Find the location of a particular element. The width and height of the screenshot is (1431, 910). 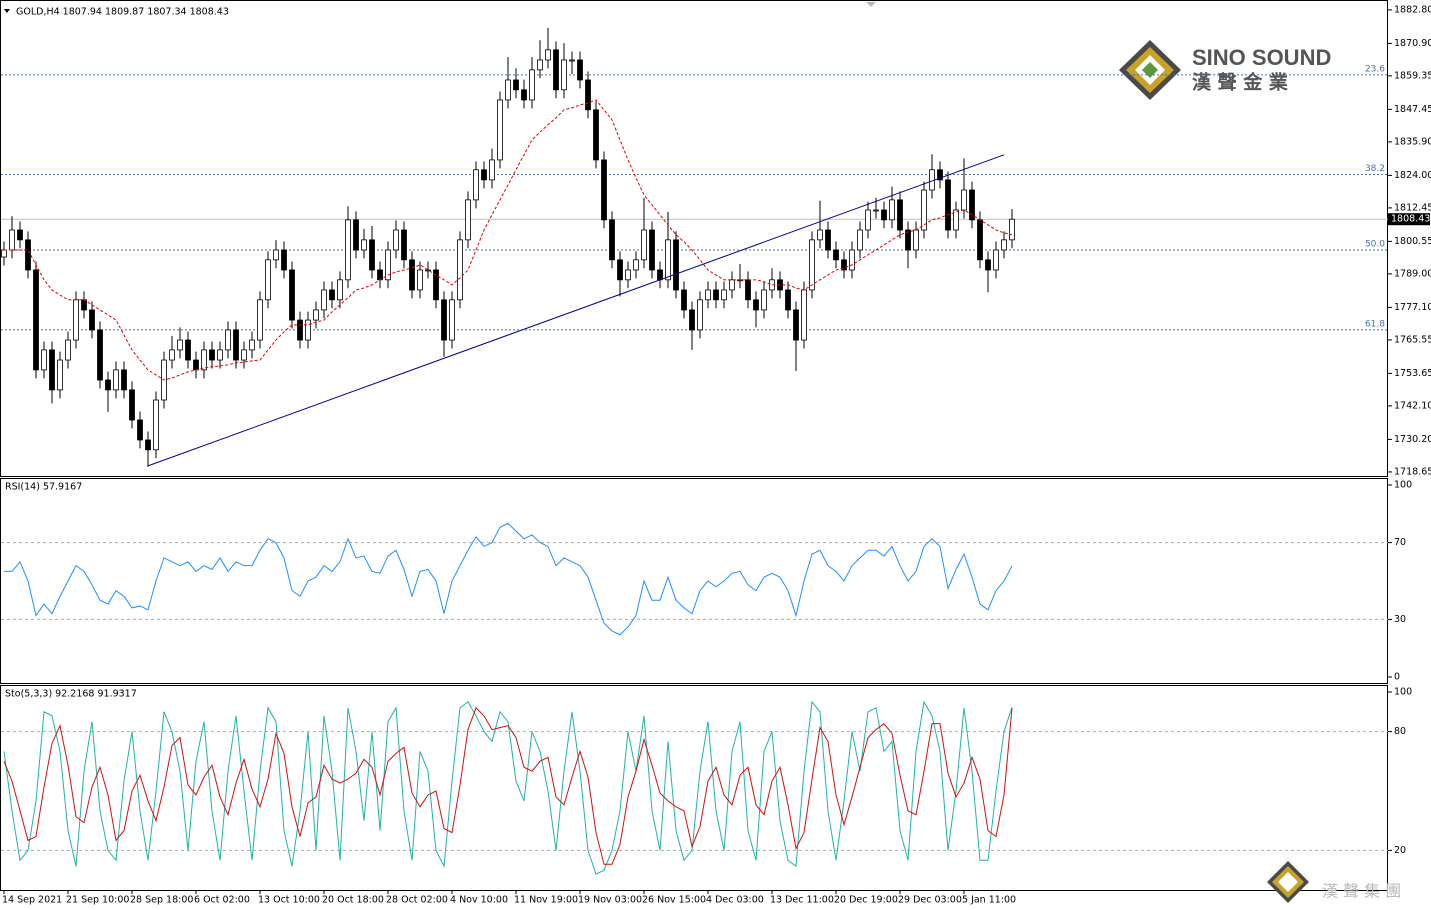

brand-logo: SINO SOUND 漢 聲 金 業 is located at coordinates (1225, 70).